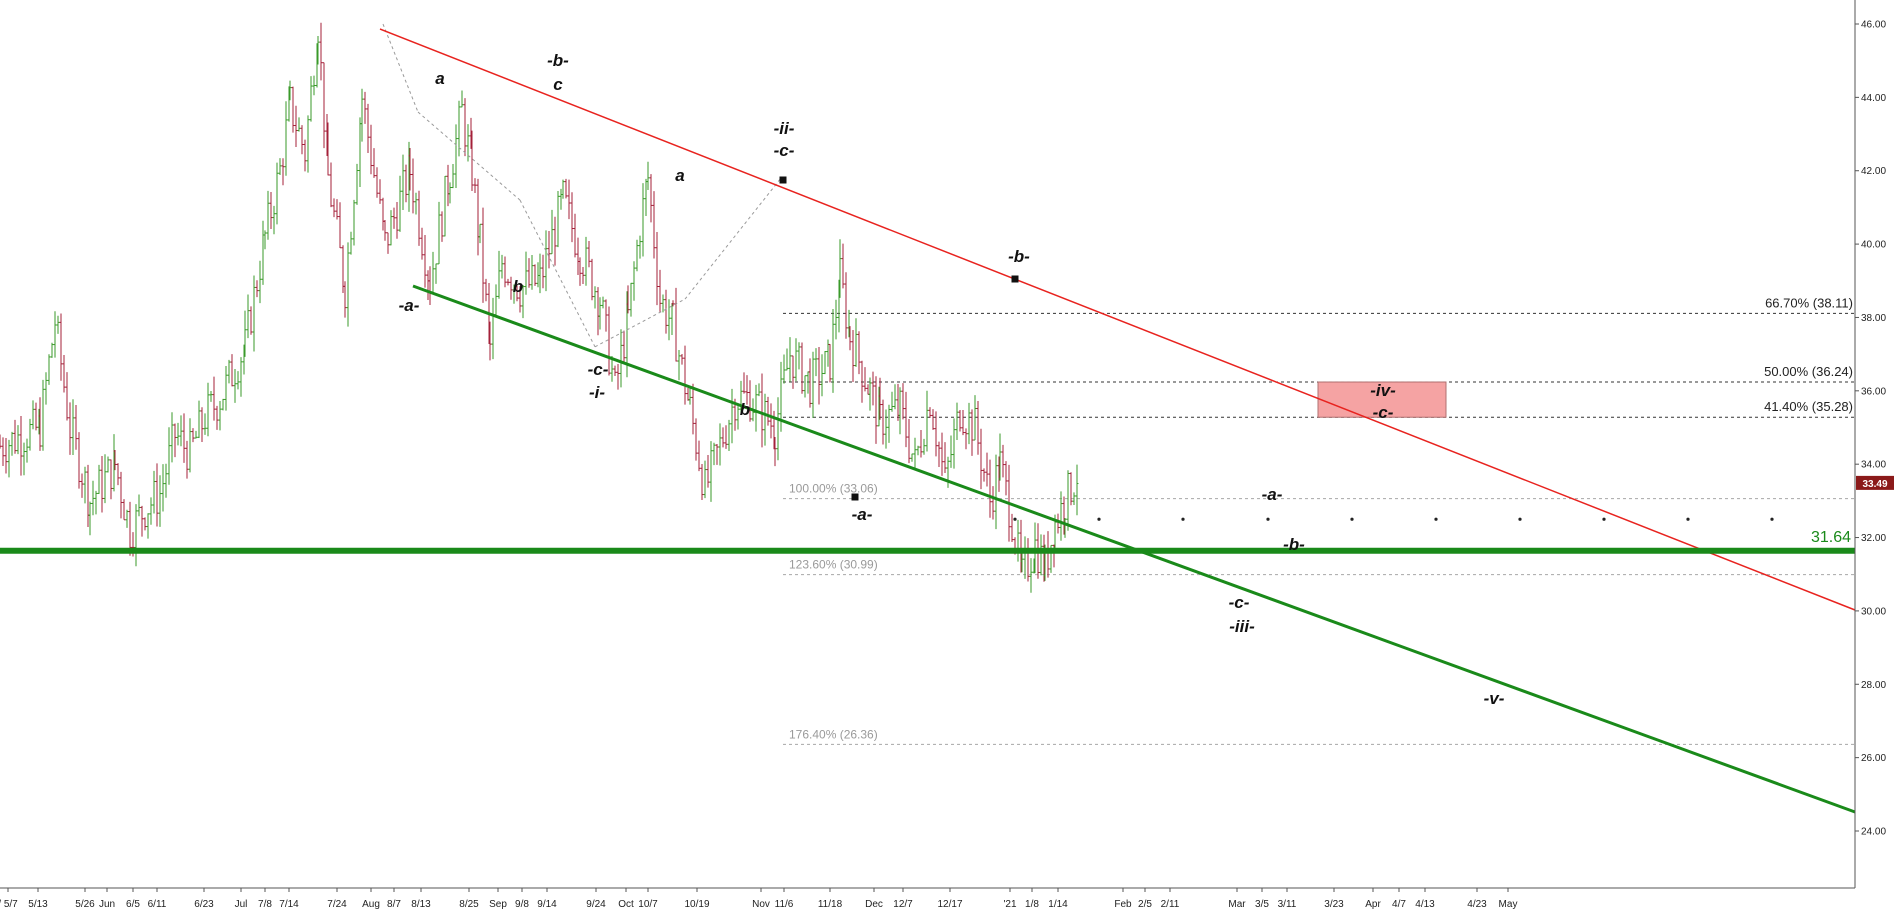 Image resolution: width=1898 pixels, height=921 pixels. Describe the element at coordinates (9, 904) in the screenshot. I see `x-tick-label: / 5/7` at that location.